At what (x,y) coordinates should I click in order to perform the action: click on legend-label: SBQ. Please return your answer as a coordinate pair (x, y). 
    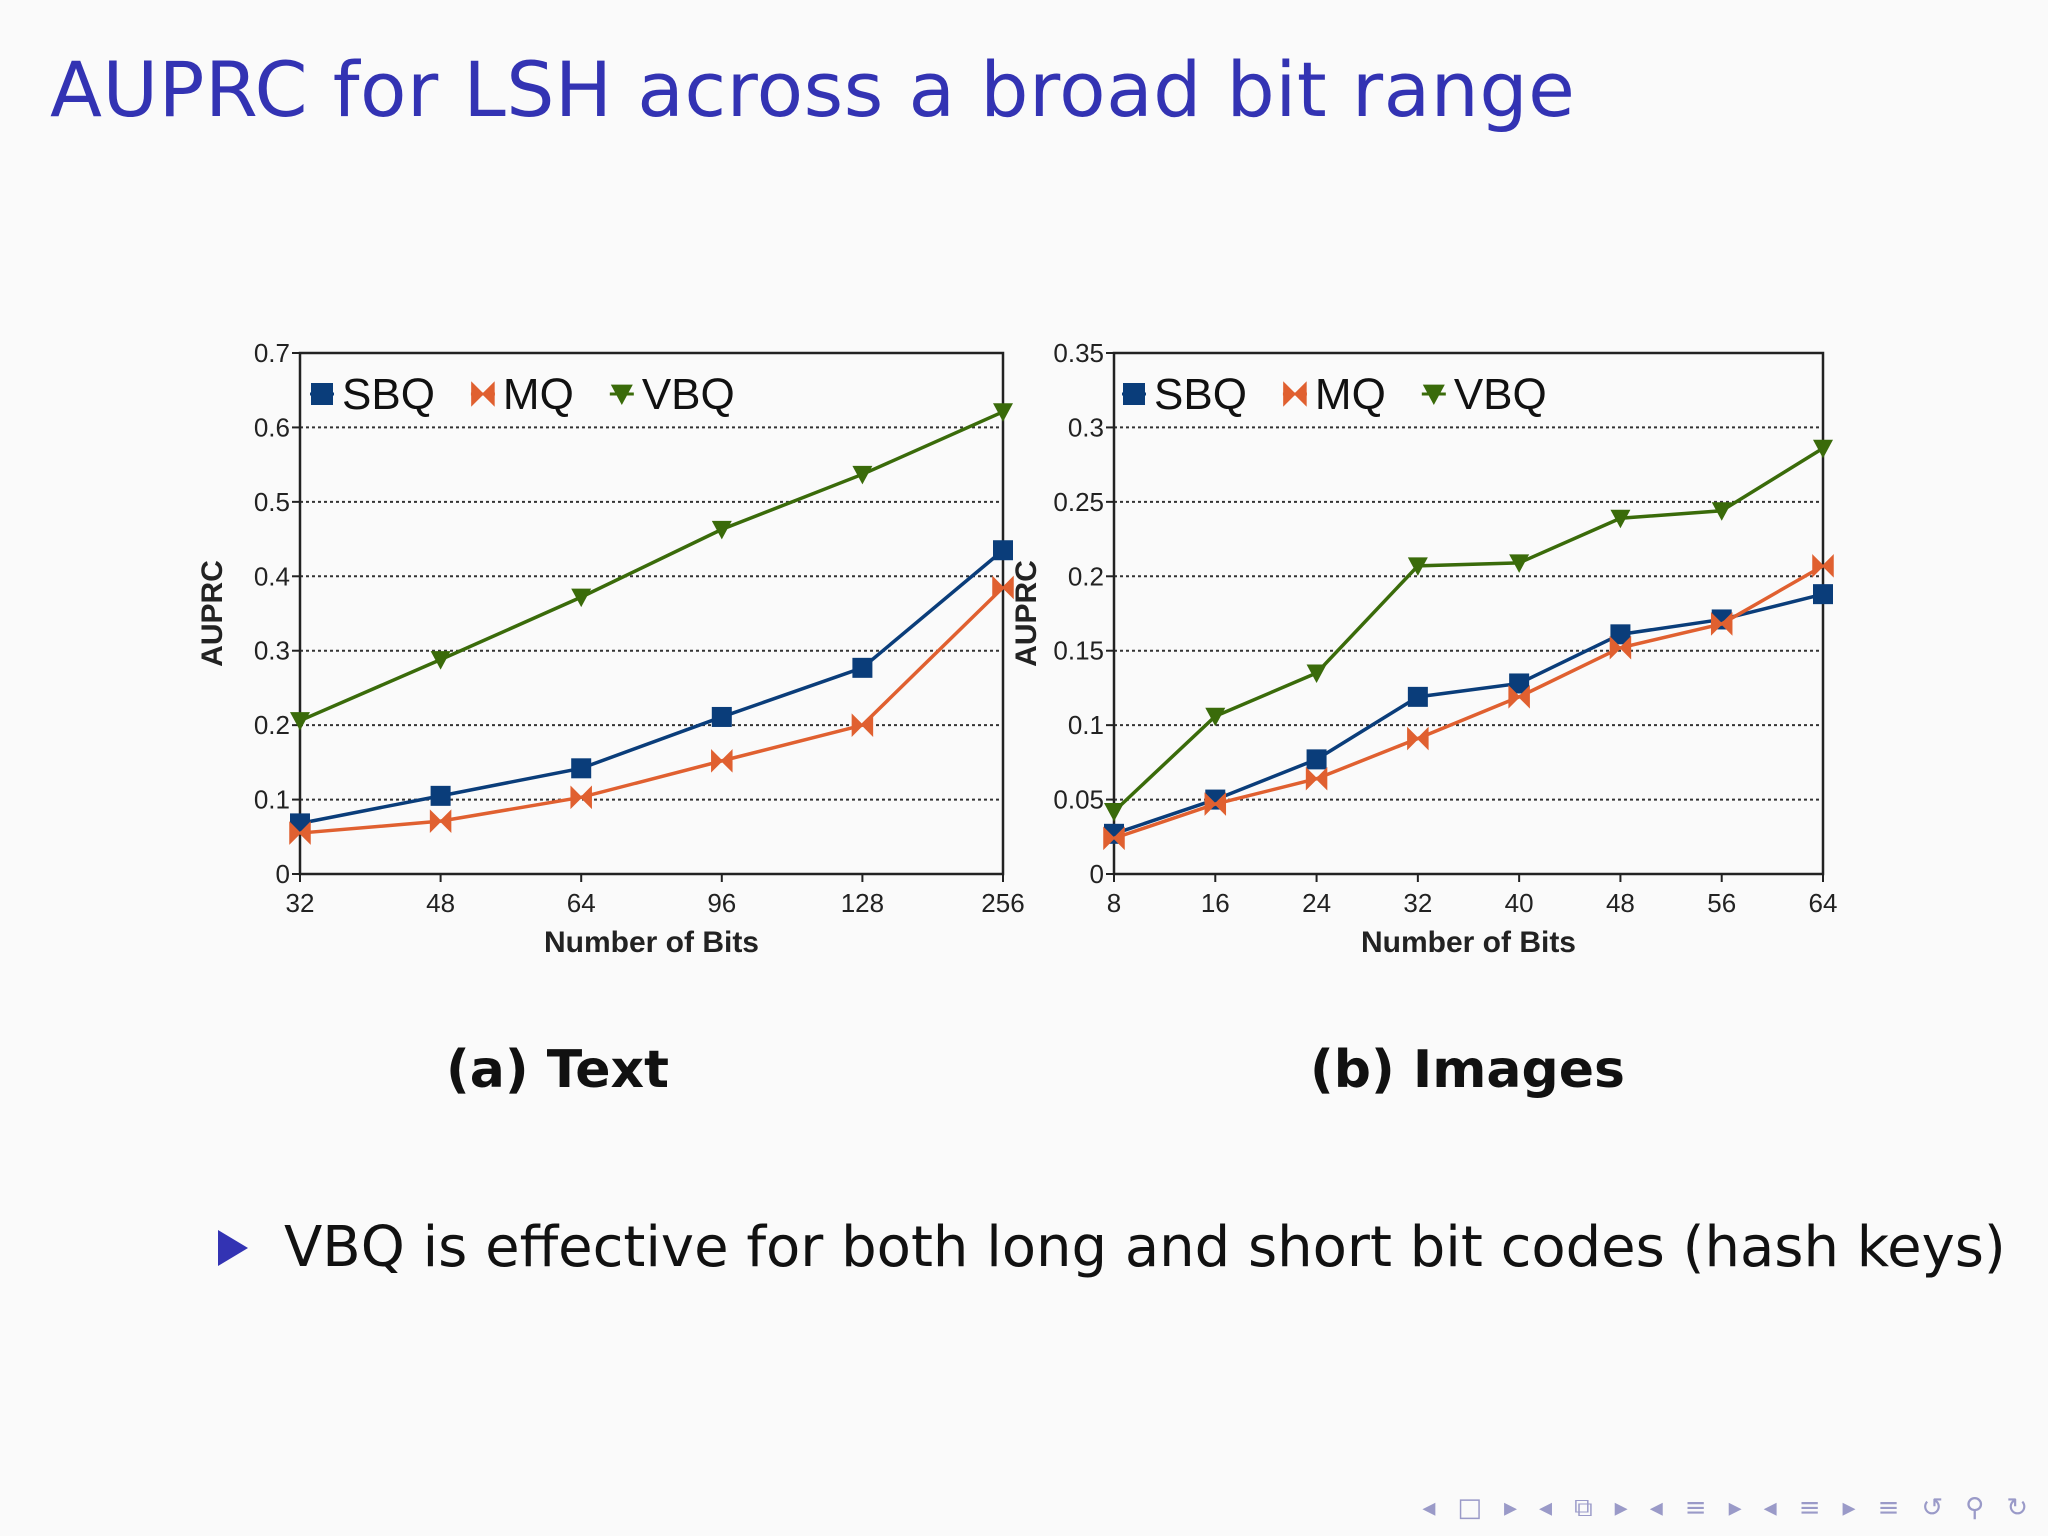
    Looking at the image, I should click on (388, 394).